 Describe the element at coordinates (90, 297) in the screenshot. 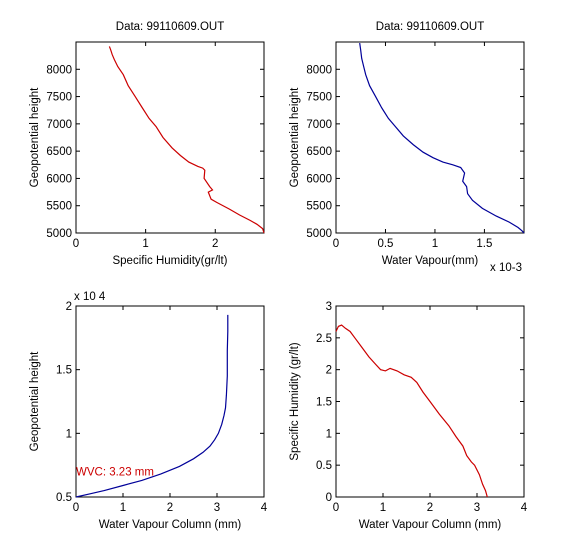

I see `y-multiplier: x 10 4` at that location.